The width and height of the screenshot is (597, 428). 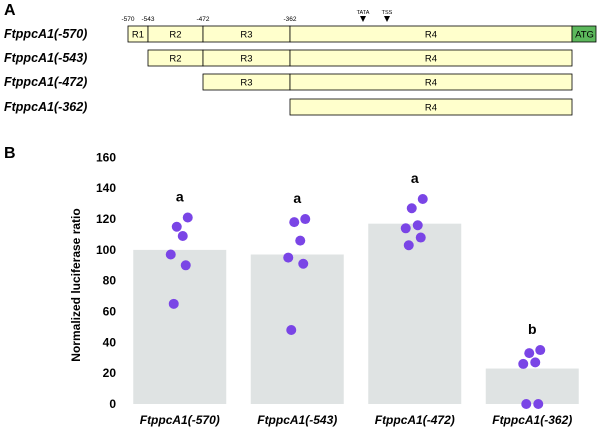 What do you see at coordinates (532, 329) in the screenshot?
I see `significance-letter: b` at bounding box center [532, 329].